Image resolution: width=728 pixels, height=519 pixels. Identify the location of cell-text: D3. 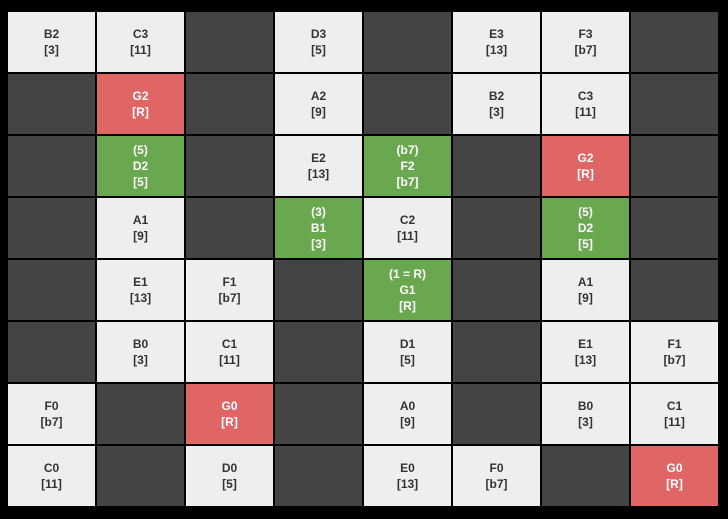
(318, 34).